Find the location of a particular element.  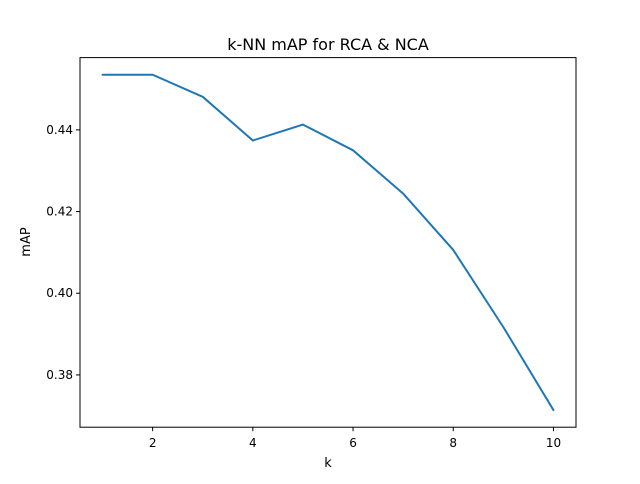

y-tick-label: 0.44 is located at coordinates (59, 130).